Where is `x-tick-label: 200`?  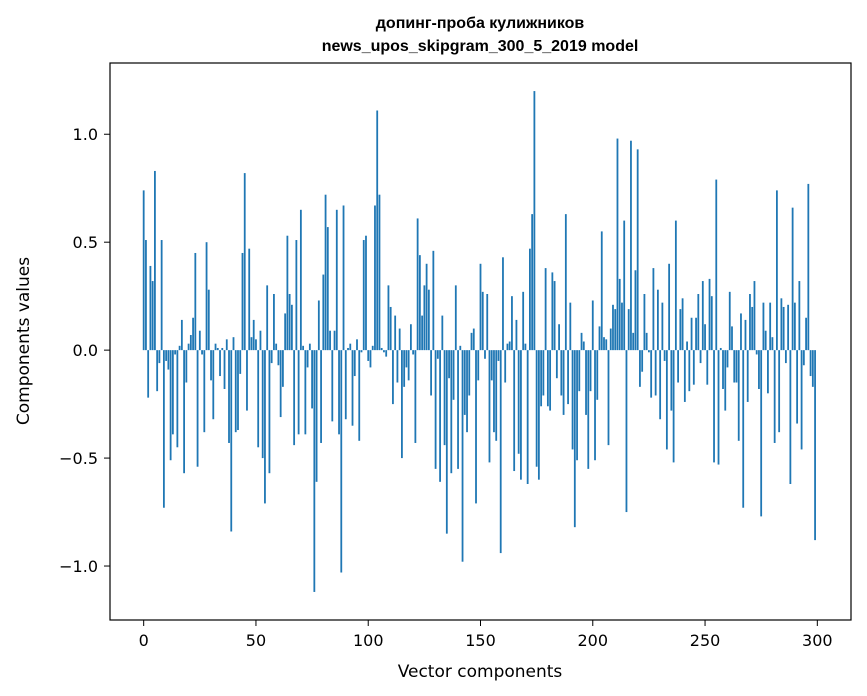
x-tick-label: 200 is located at coordinates (592, 640).